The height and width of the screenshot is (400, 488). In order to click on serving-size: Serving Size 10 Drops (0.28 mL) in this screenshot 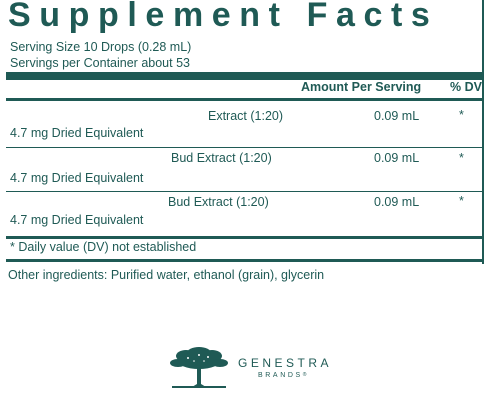, I will do `click(101, 47)`.